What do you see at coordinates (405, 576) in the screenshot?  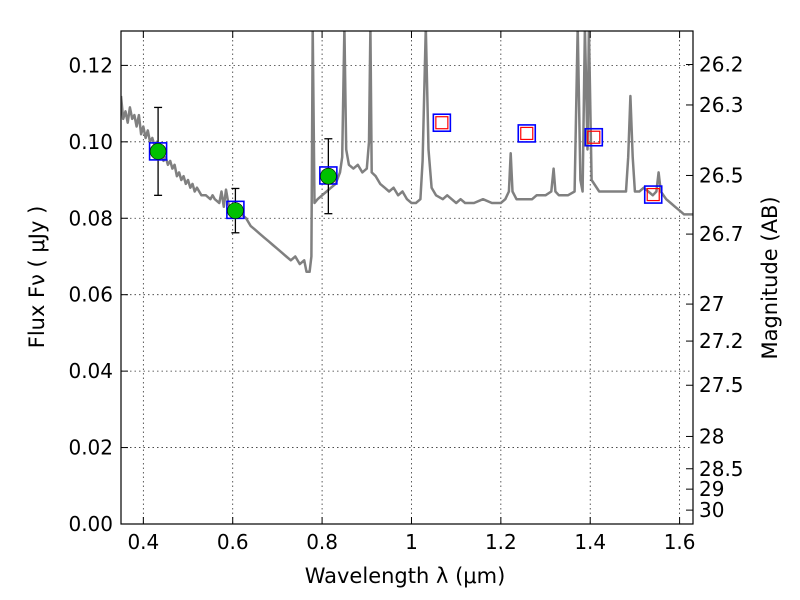 I see `x-axis-title: Wavelength λ (μm)` at bounding box center [405, 576].